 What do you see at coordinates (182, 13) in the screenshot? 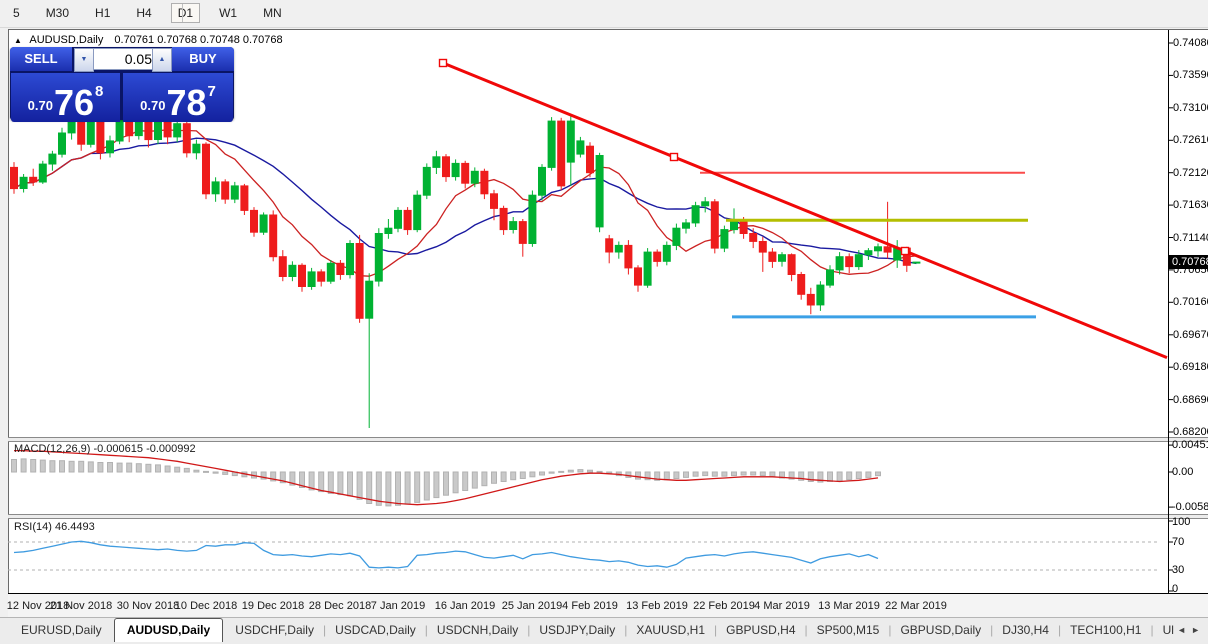
I see `toolbar-separator` at bounding box center [182, 13].